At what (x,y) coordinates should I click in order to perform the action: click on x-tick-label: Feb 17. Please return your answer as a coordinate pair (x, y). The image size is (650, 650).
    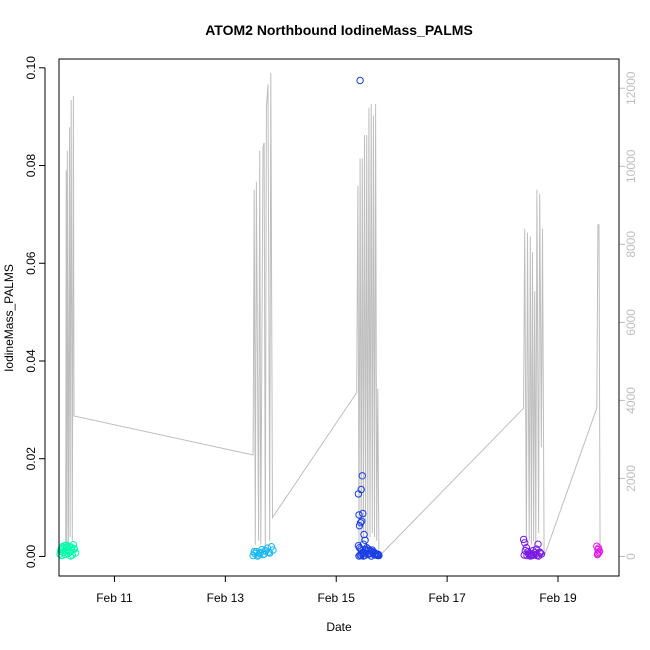
    Looking at the image, I should click on (447, 598).